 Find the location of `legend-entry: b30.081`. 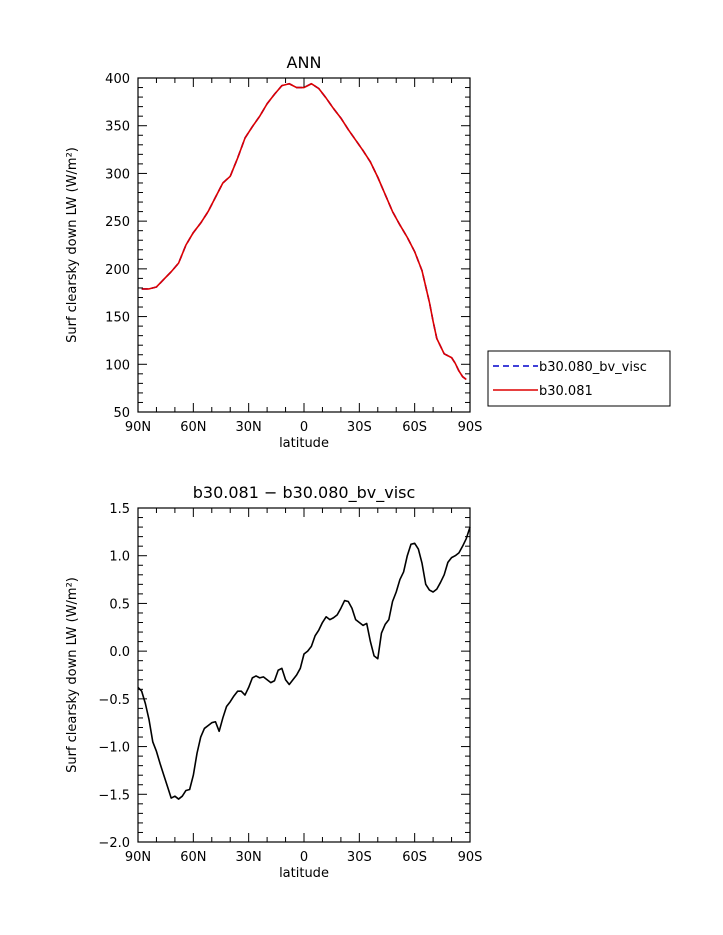

legend-entry: b30.081 is located at coordinates (566, 391).